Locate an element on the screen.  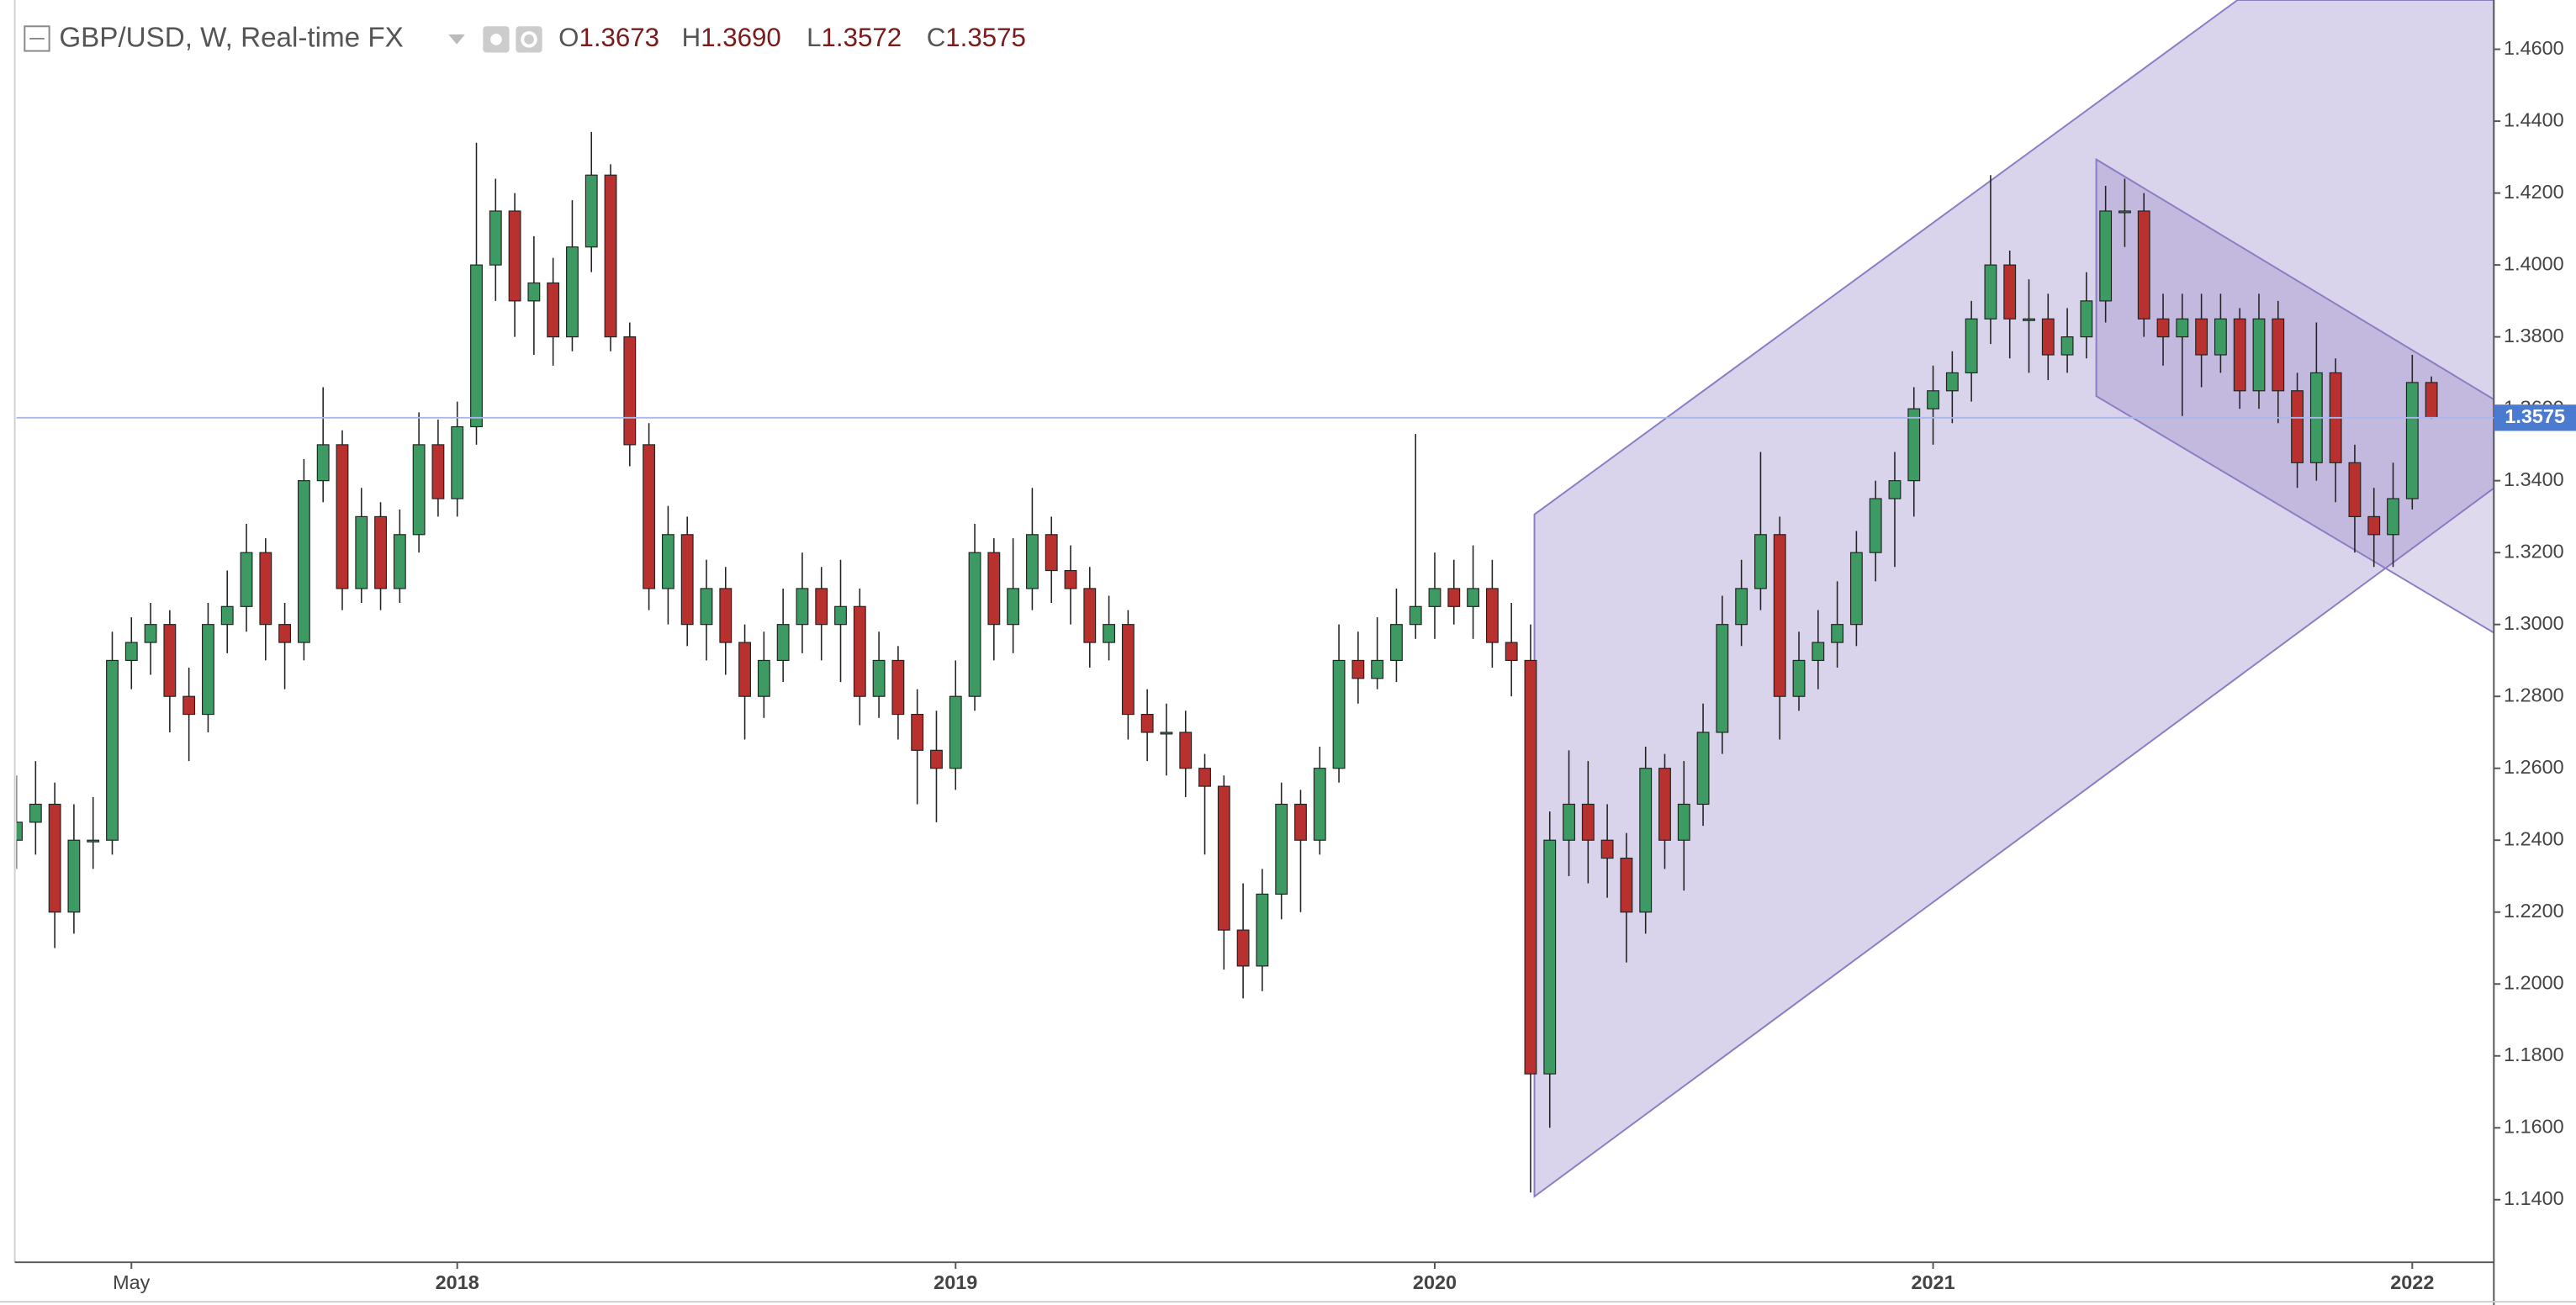
y-tick-label: 1.2400 is located at coordinates (2534, 838).